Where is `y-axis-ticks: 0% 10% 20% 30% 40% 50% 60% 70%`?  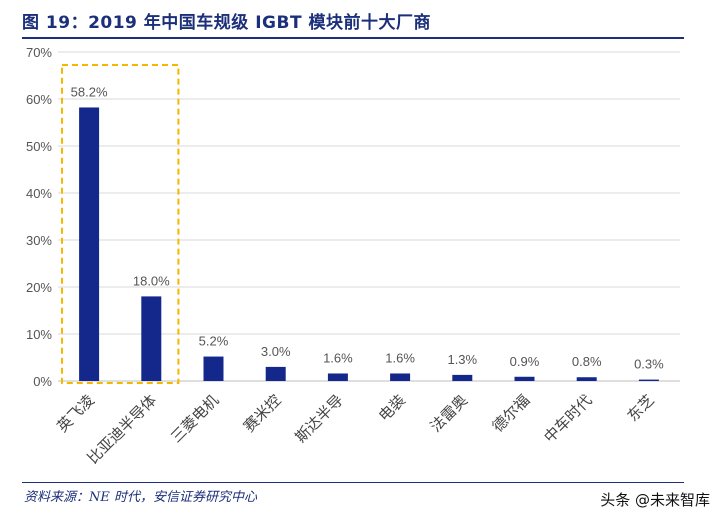 y-axis-ticks: 0% 10% 20% 30% 40% 50% 60% 70% is located at coordinates (39, 217).